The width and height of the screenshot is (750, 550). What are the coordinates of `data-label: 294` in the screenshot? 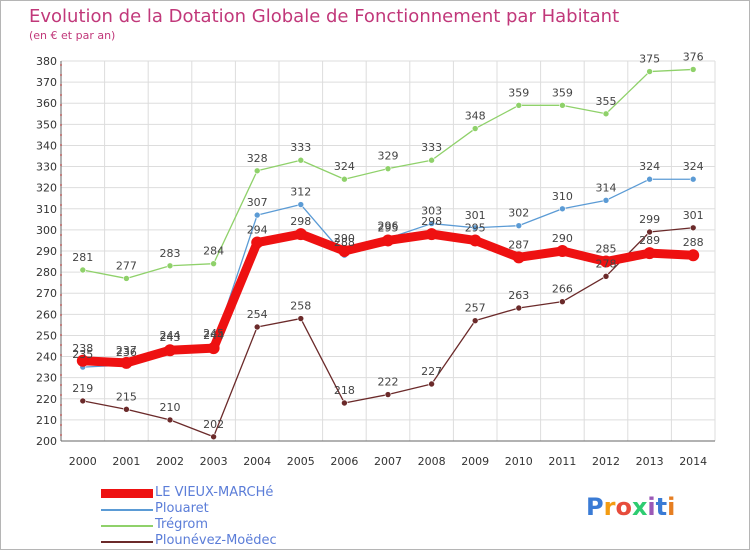 It's located at (257, 230).